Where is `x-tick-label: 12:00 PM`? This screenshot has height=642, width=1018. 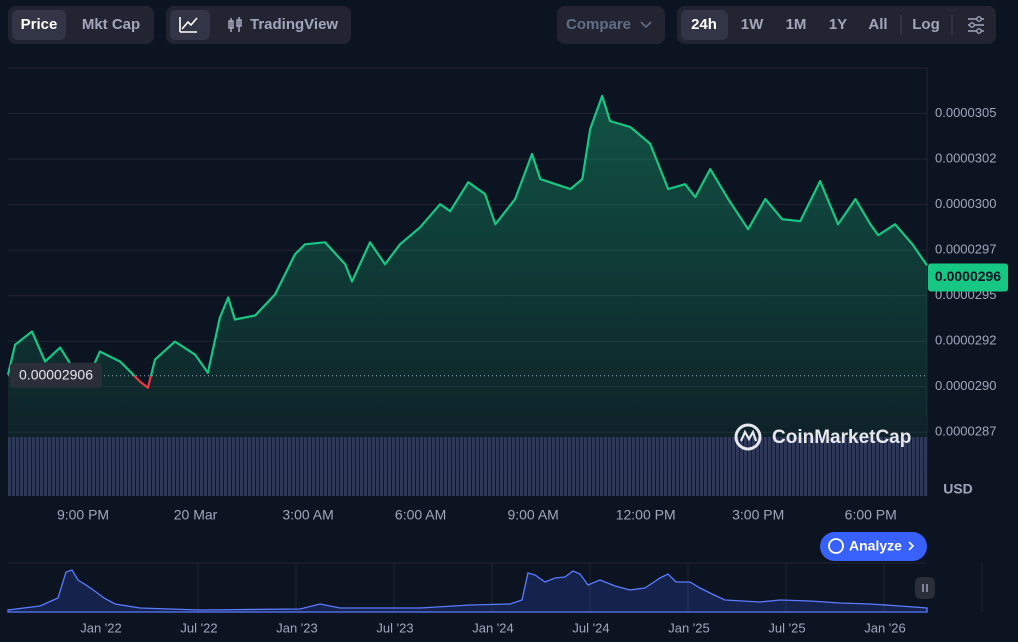
x-tick-label: 12:00 PM is located at coordinates (646, 515).